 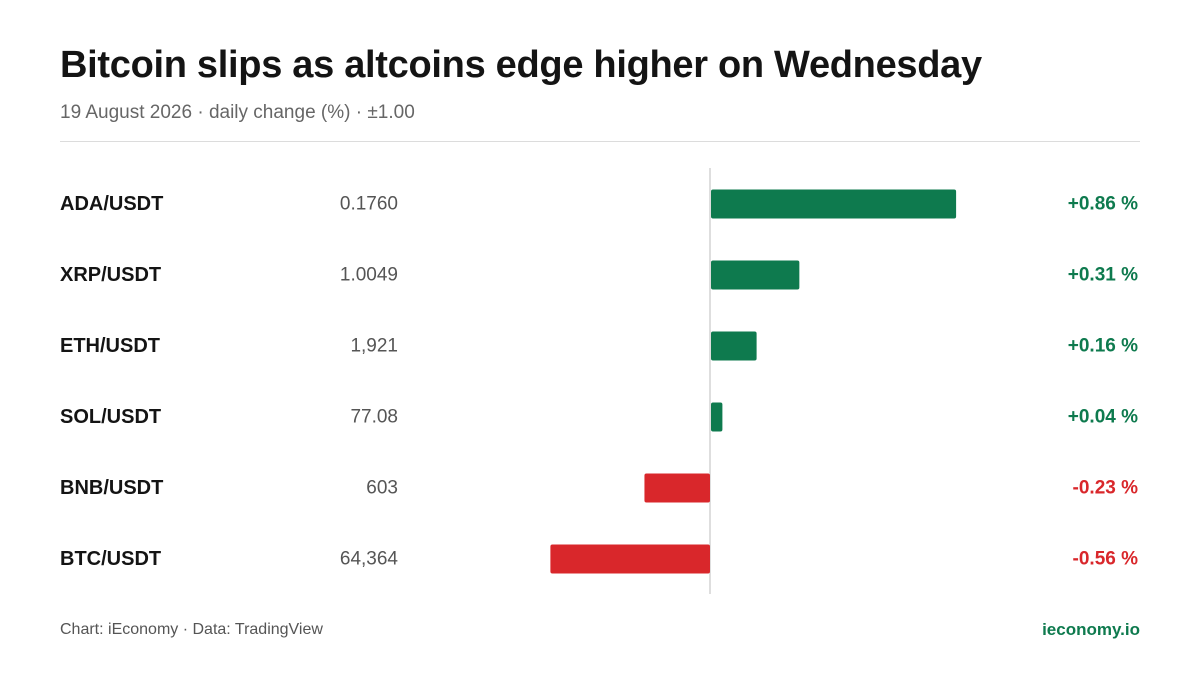 I want to click on brand-link: ieconomy.io, so click(x=1091, y=629).